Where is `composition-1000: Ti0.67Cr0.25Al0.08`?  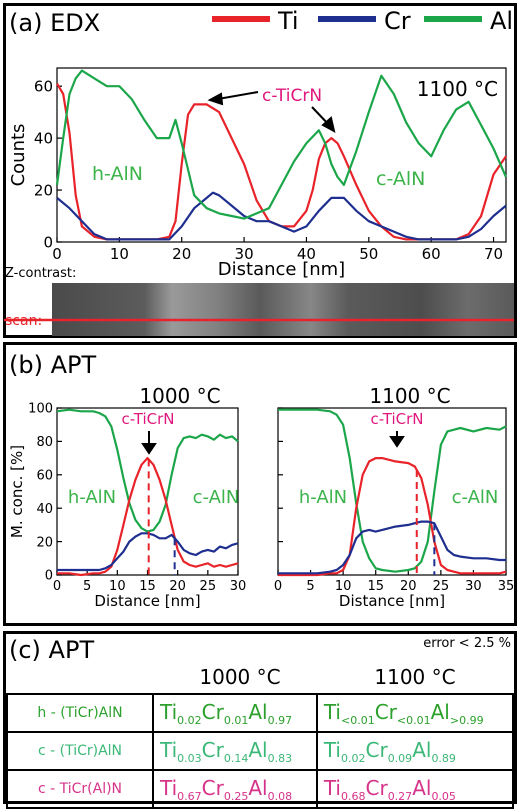 composition-1000: Ti0.67Cr0.25Al0.08 is located at coordinates (235, 789).